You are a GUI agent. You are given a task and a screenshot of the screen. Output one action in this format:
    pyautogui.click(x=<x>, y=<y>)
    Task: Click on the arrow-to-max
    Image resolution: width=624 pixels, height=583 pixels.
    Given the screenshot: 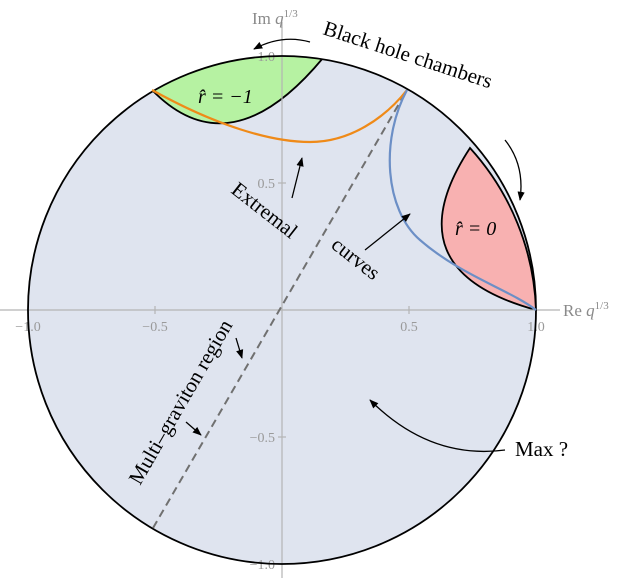 What is the action you would take?
    pyautogui.click(x=437, y=426)
    